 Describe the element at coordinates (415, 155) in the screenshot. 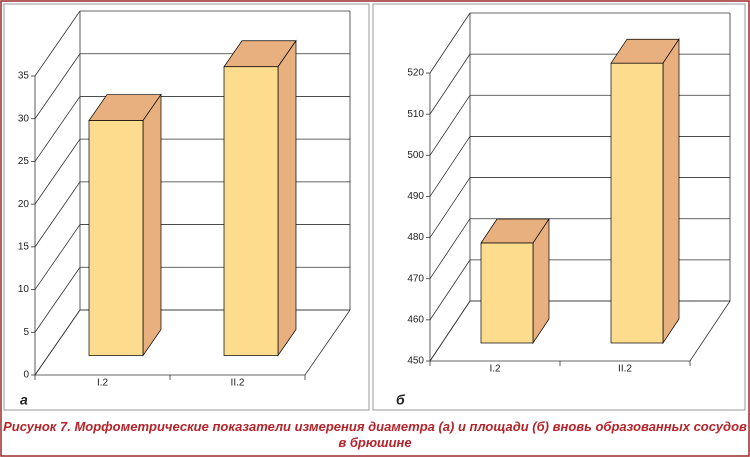

I see `y-tick-label: 500` at that location.